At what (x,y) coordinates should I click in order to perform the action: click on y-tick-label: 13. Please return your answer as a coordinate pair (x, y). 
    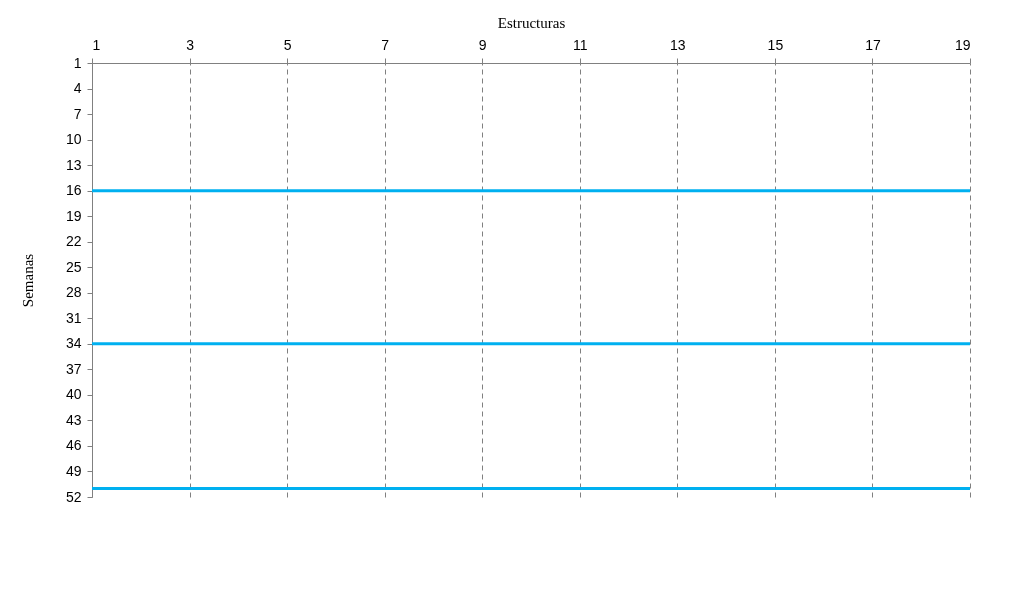
    Looking at the image, I should click on (73, 164).